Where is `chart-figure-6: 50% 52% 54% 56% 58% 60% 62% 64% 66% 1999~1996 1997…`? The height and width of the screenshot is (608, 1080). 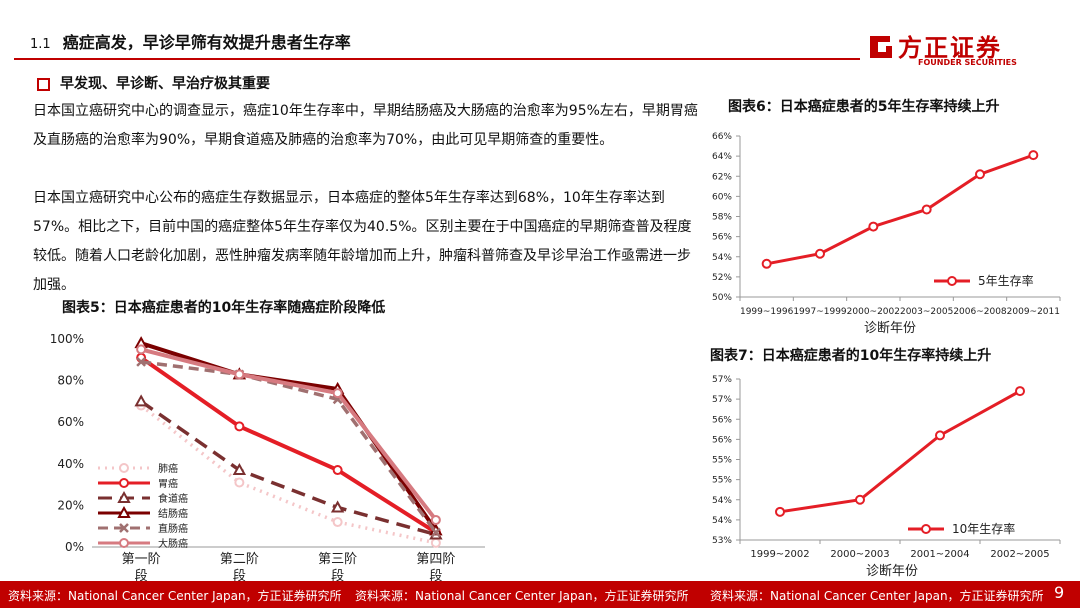 chart-figure-6: 50% 52% 54% 56% 58% 60% 62% 64% 66% 1999~1996 1997… is located at coordinates (886, 234).